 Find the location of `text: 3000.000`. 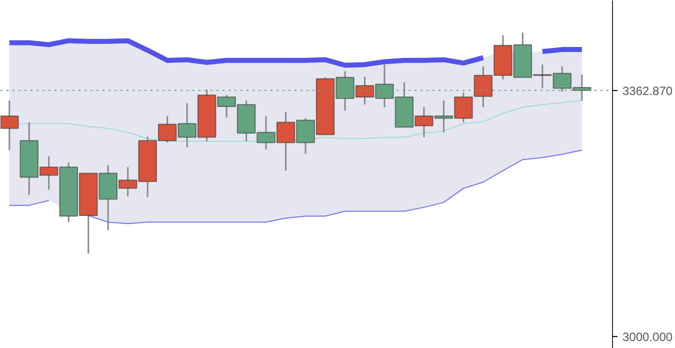

text: 3000.000 is located at coordinates (647, 337).